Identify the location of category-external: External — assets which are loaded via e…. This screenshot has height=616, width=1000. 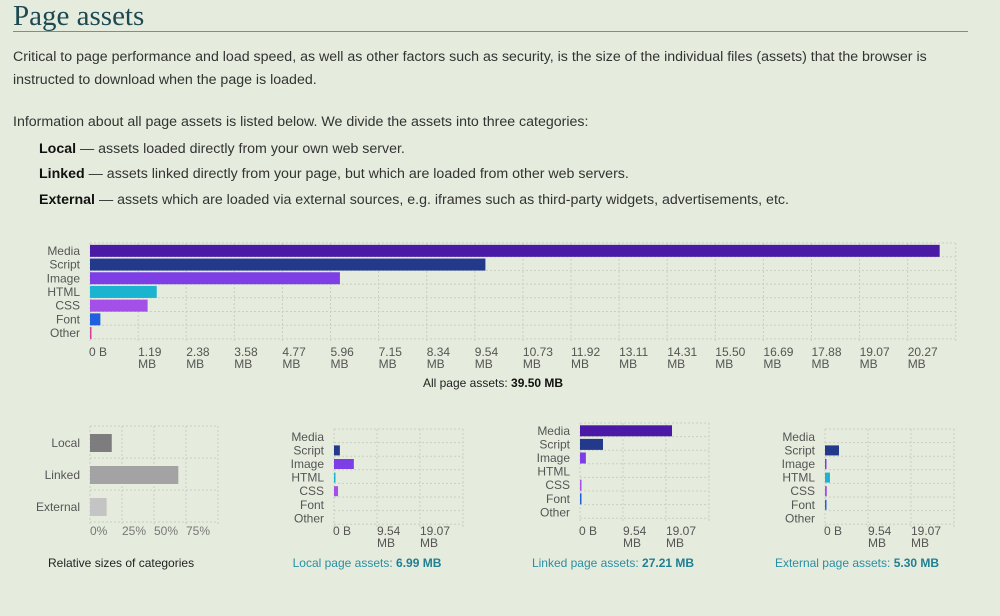
(414, 200).